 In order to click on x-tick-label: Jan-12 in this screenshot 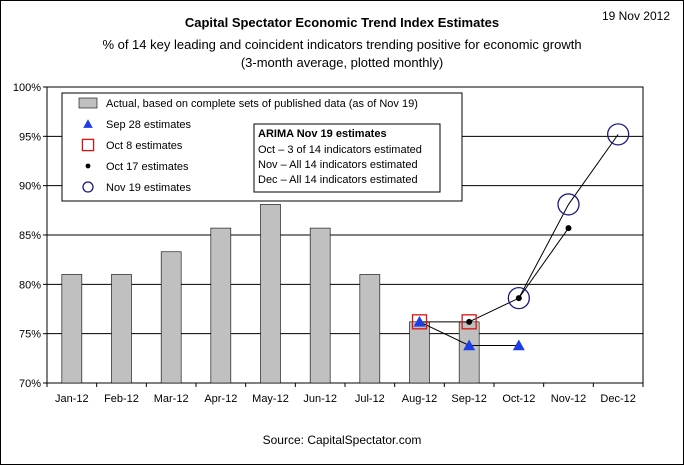, I will do `click(72, 399)`.